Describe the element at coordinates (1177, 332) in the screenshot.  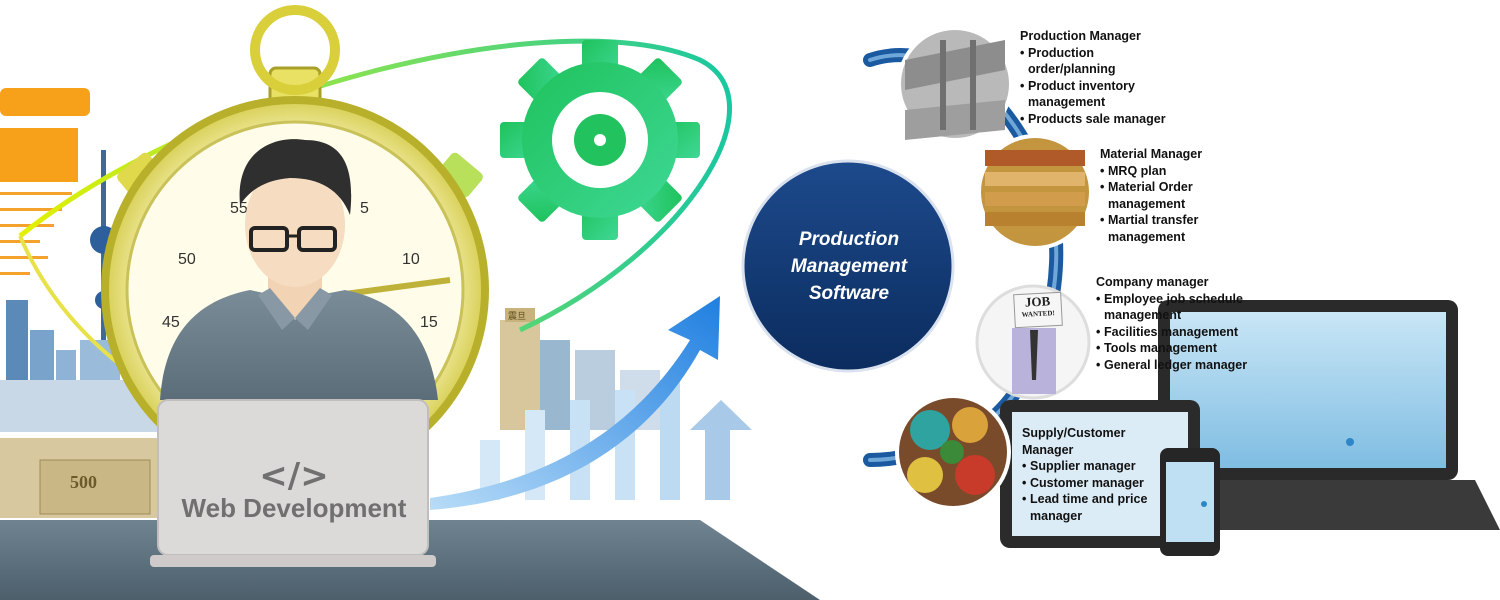
I see `module-item: Facilities management` at that location.